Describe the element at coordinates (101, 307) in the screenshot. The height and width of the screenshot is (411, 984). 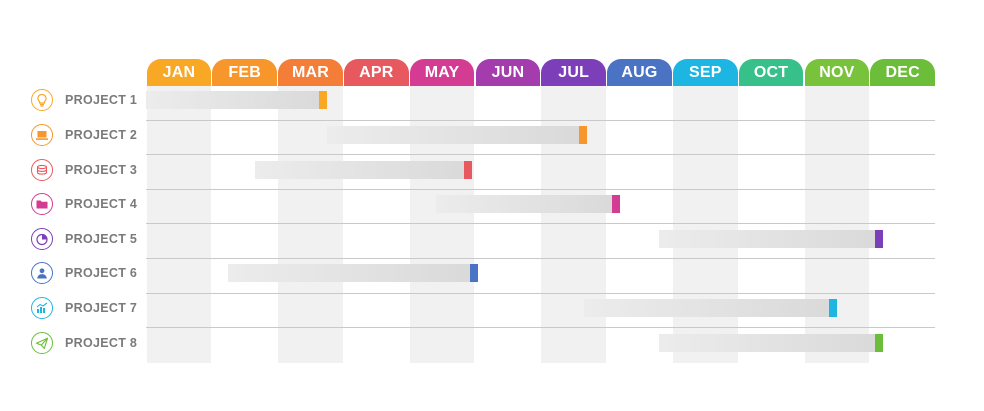
I see `project-label: PROJECT 7` at that location.